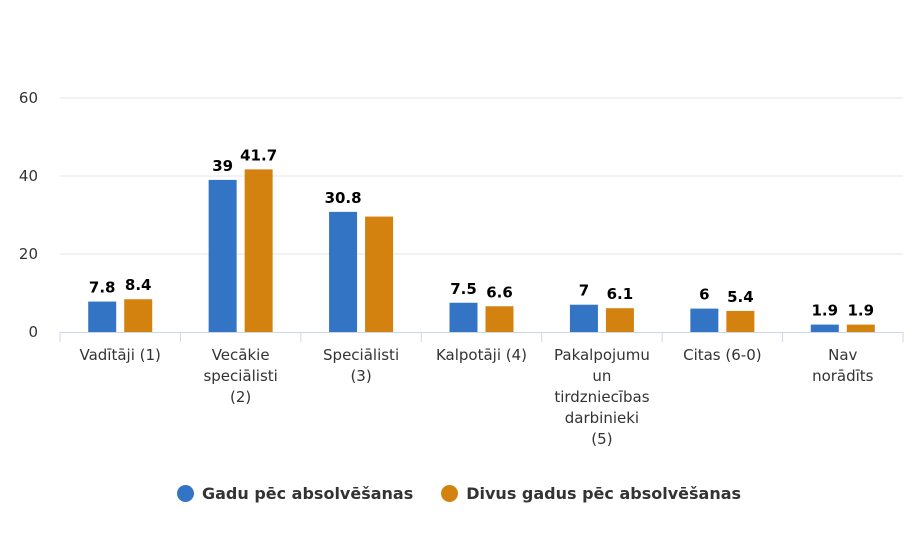 The image size is (918, 533). I want to click on x-tick-label-line: un, so click(601, 376).